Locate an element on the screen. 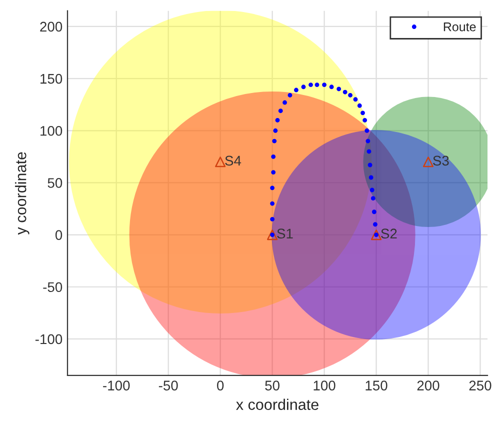 The width and height of the screenshot is (500, 434). legend-label: Route is located at coordinates (460, 27).